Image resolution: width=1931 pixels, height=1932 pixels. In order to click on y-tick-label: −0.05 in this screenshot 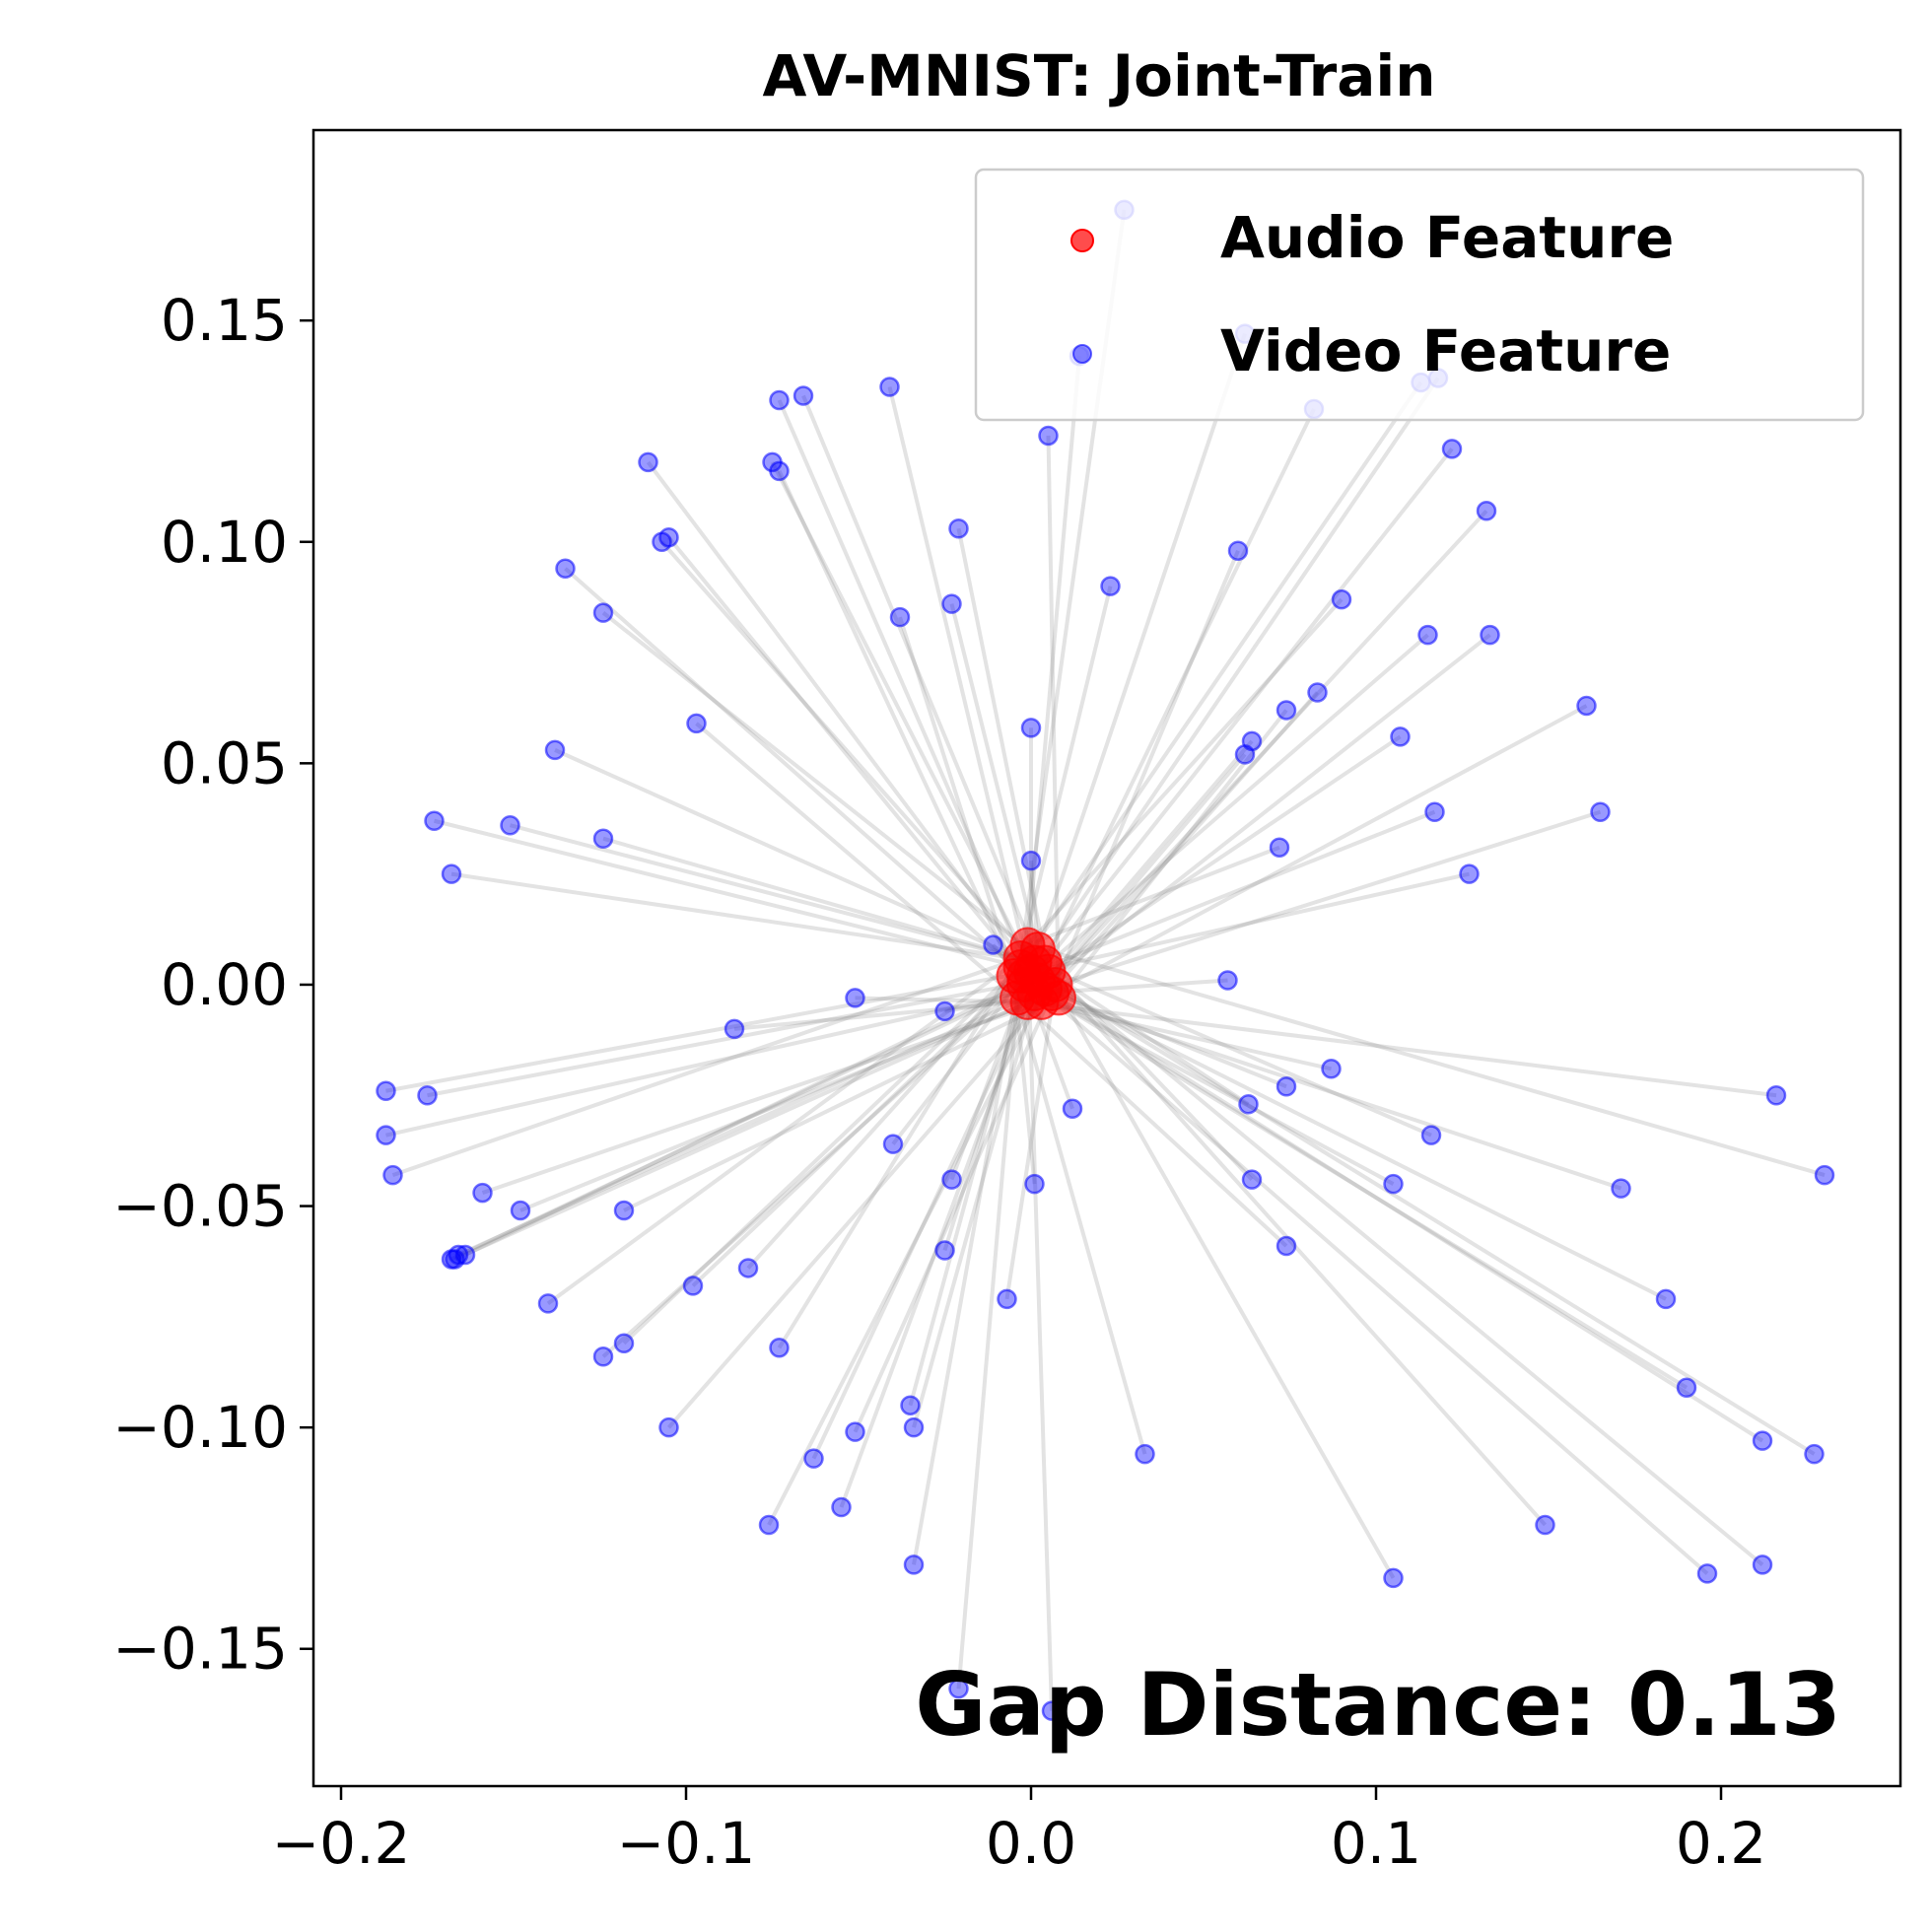, I will do `click(200, 1207)`.